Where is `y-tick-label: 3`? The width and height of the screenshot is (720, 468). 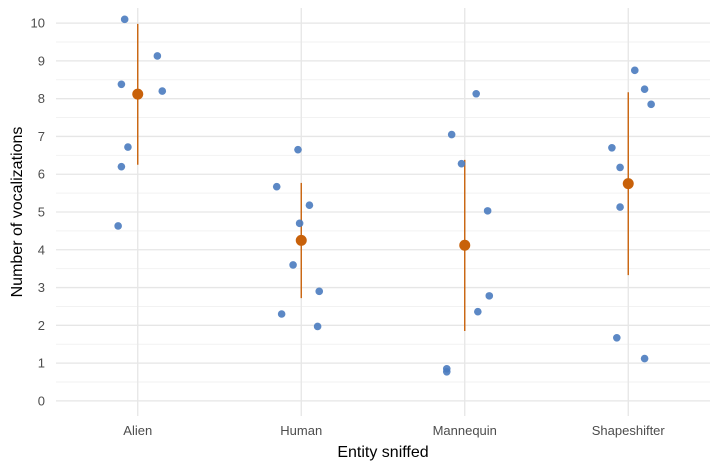 y-tick-label: 3 is located at coordinates (41, 287).